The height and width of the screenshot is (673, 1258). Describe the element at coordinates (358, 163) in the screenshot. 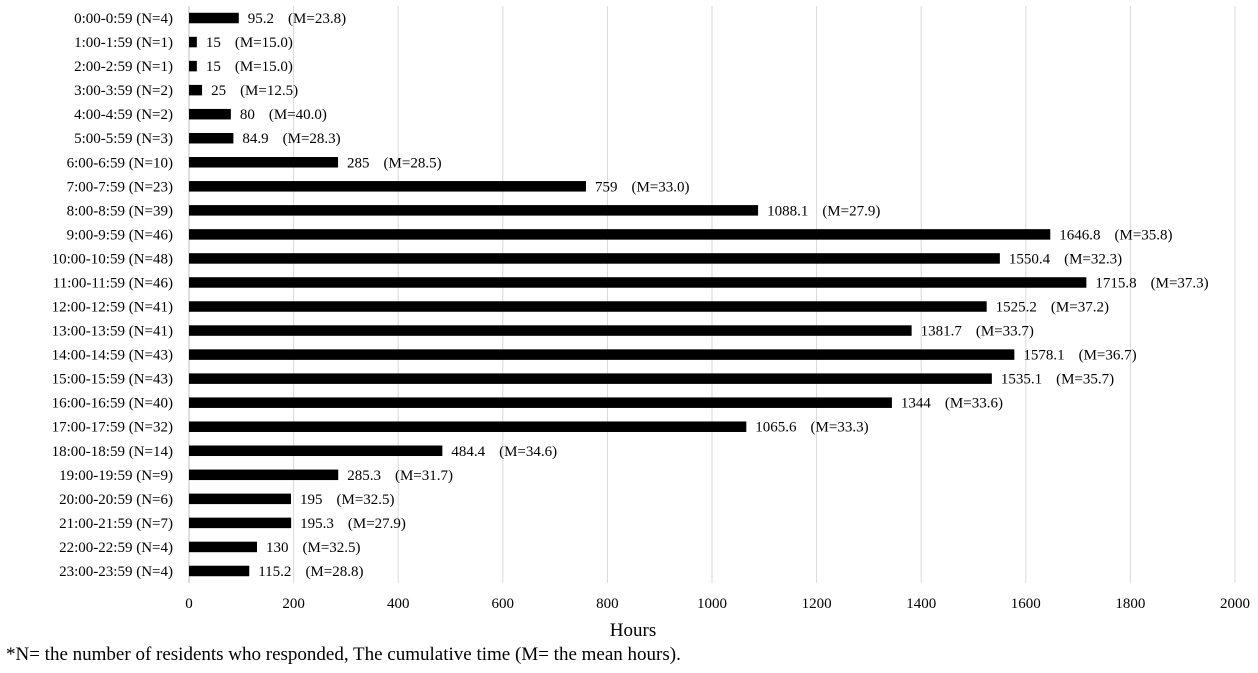

I see `value-label: 285` at that location.